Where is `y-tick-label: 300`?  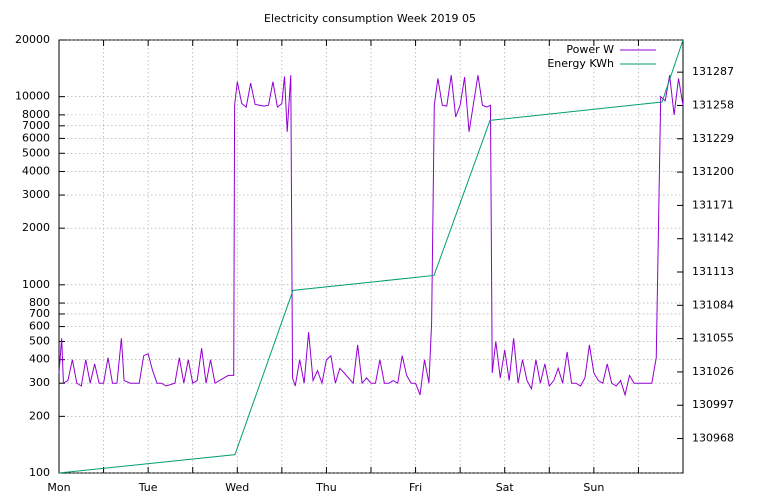 y-tick-label: 300 is located at coordinates (39, 382).